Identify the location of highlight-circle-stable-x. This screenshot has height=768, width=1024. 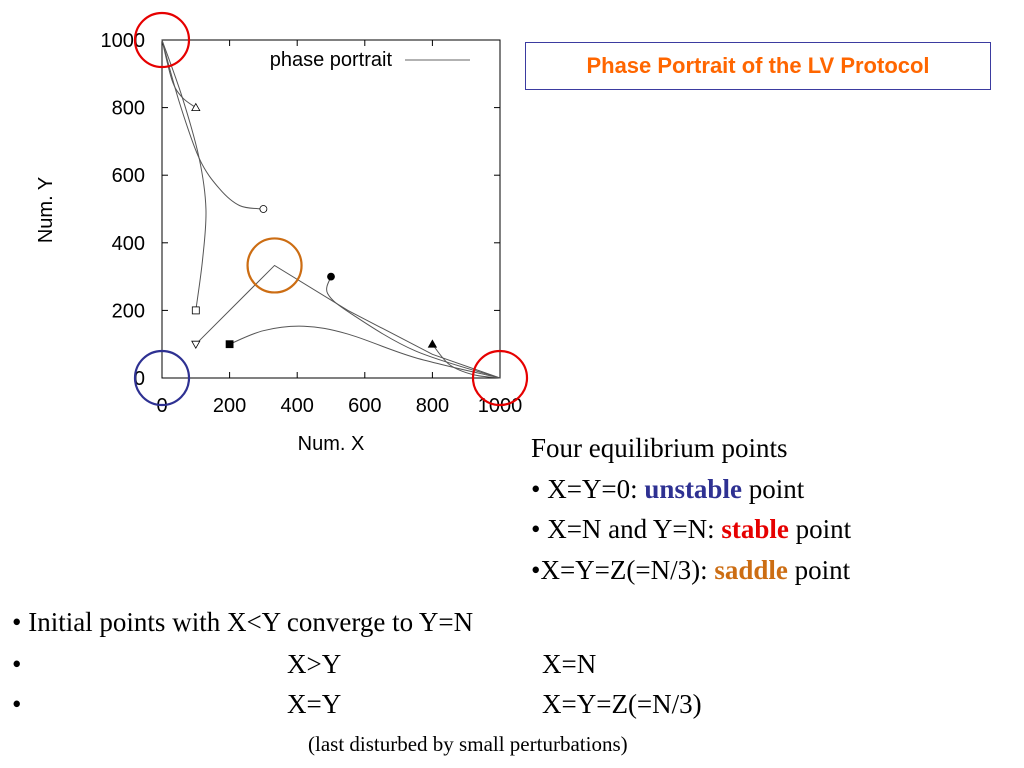
(500, 378).